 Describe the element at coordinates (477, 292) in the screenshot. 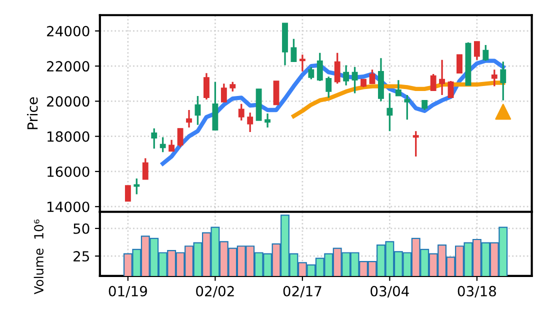

I see `x-tick-label: 03/18` at that location.